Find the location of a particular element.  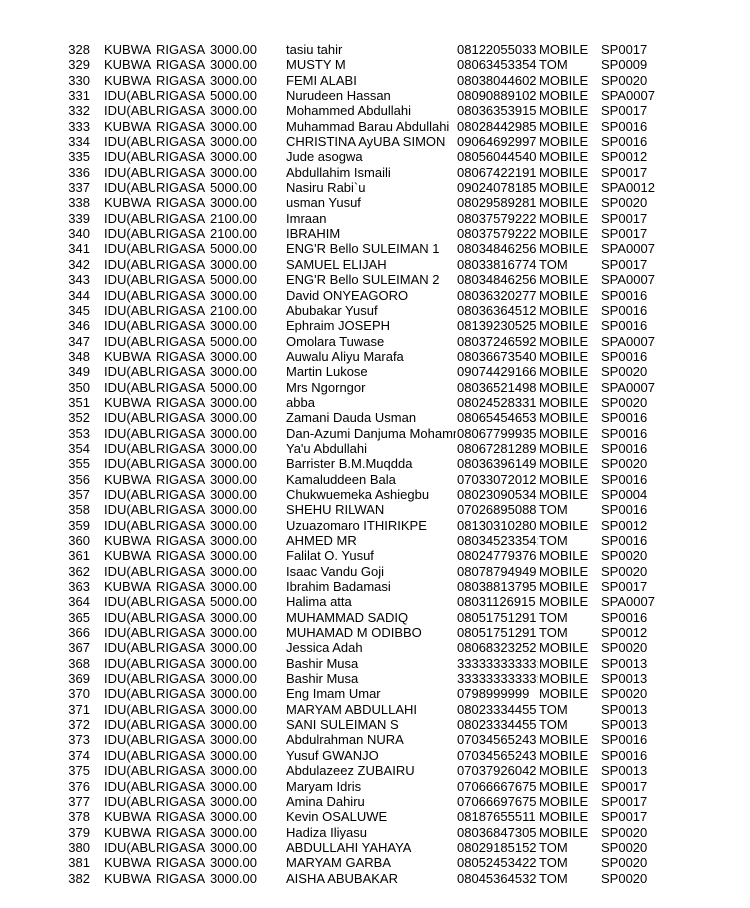

row-number-cell: 360 is located at coordinates (79, 540).